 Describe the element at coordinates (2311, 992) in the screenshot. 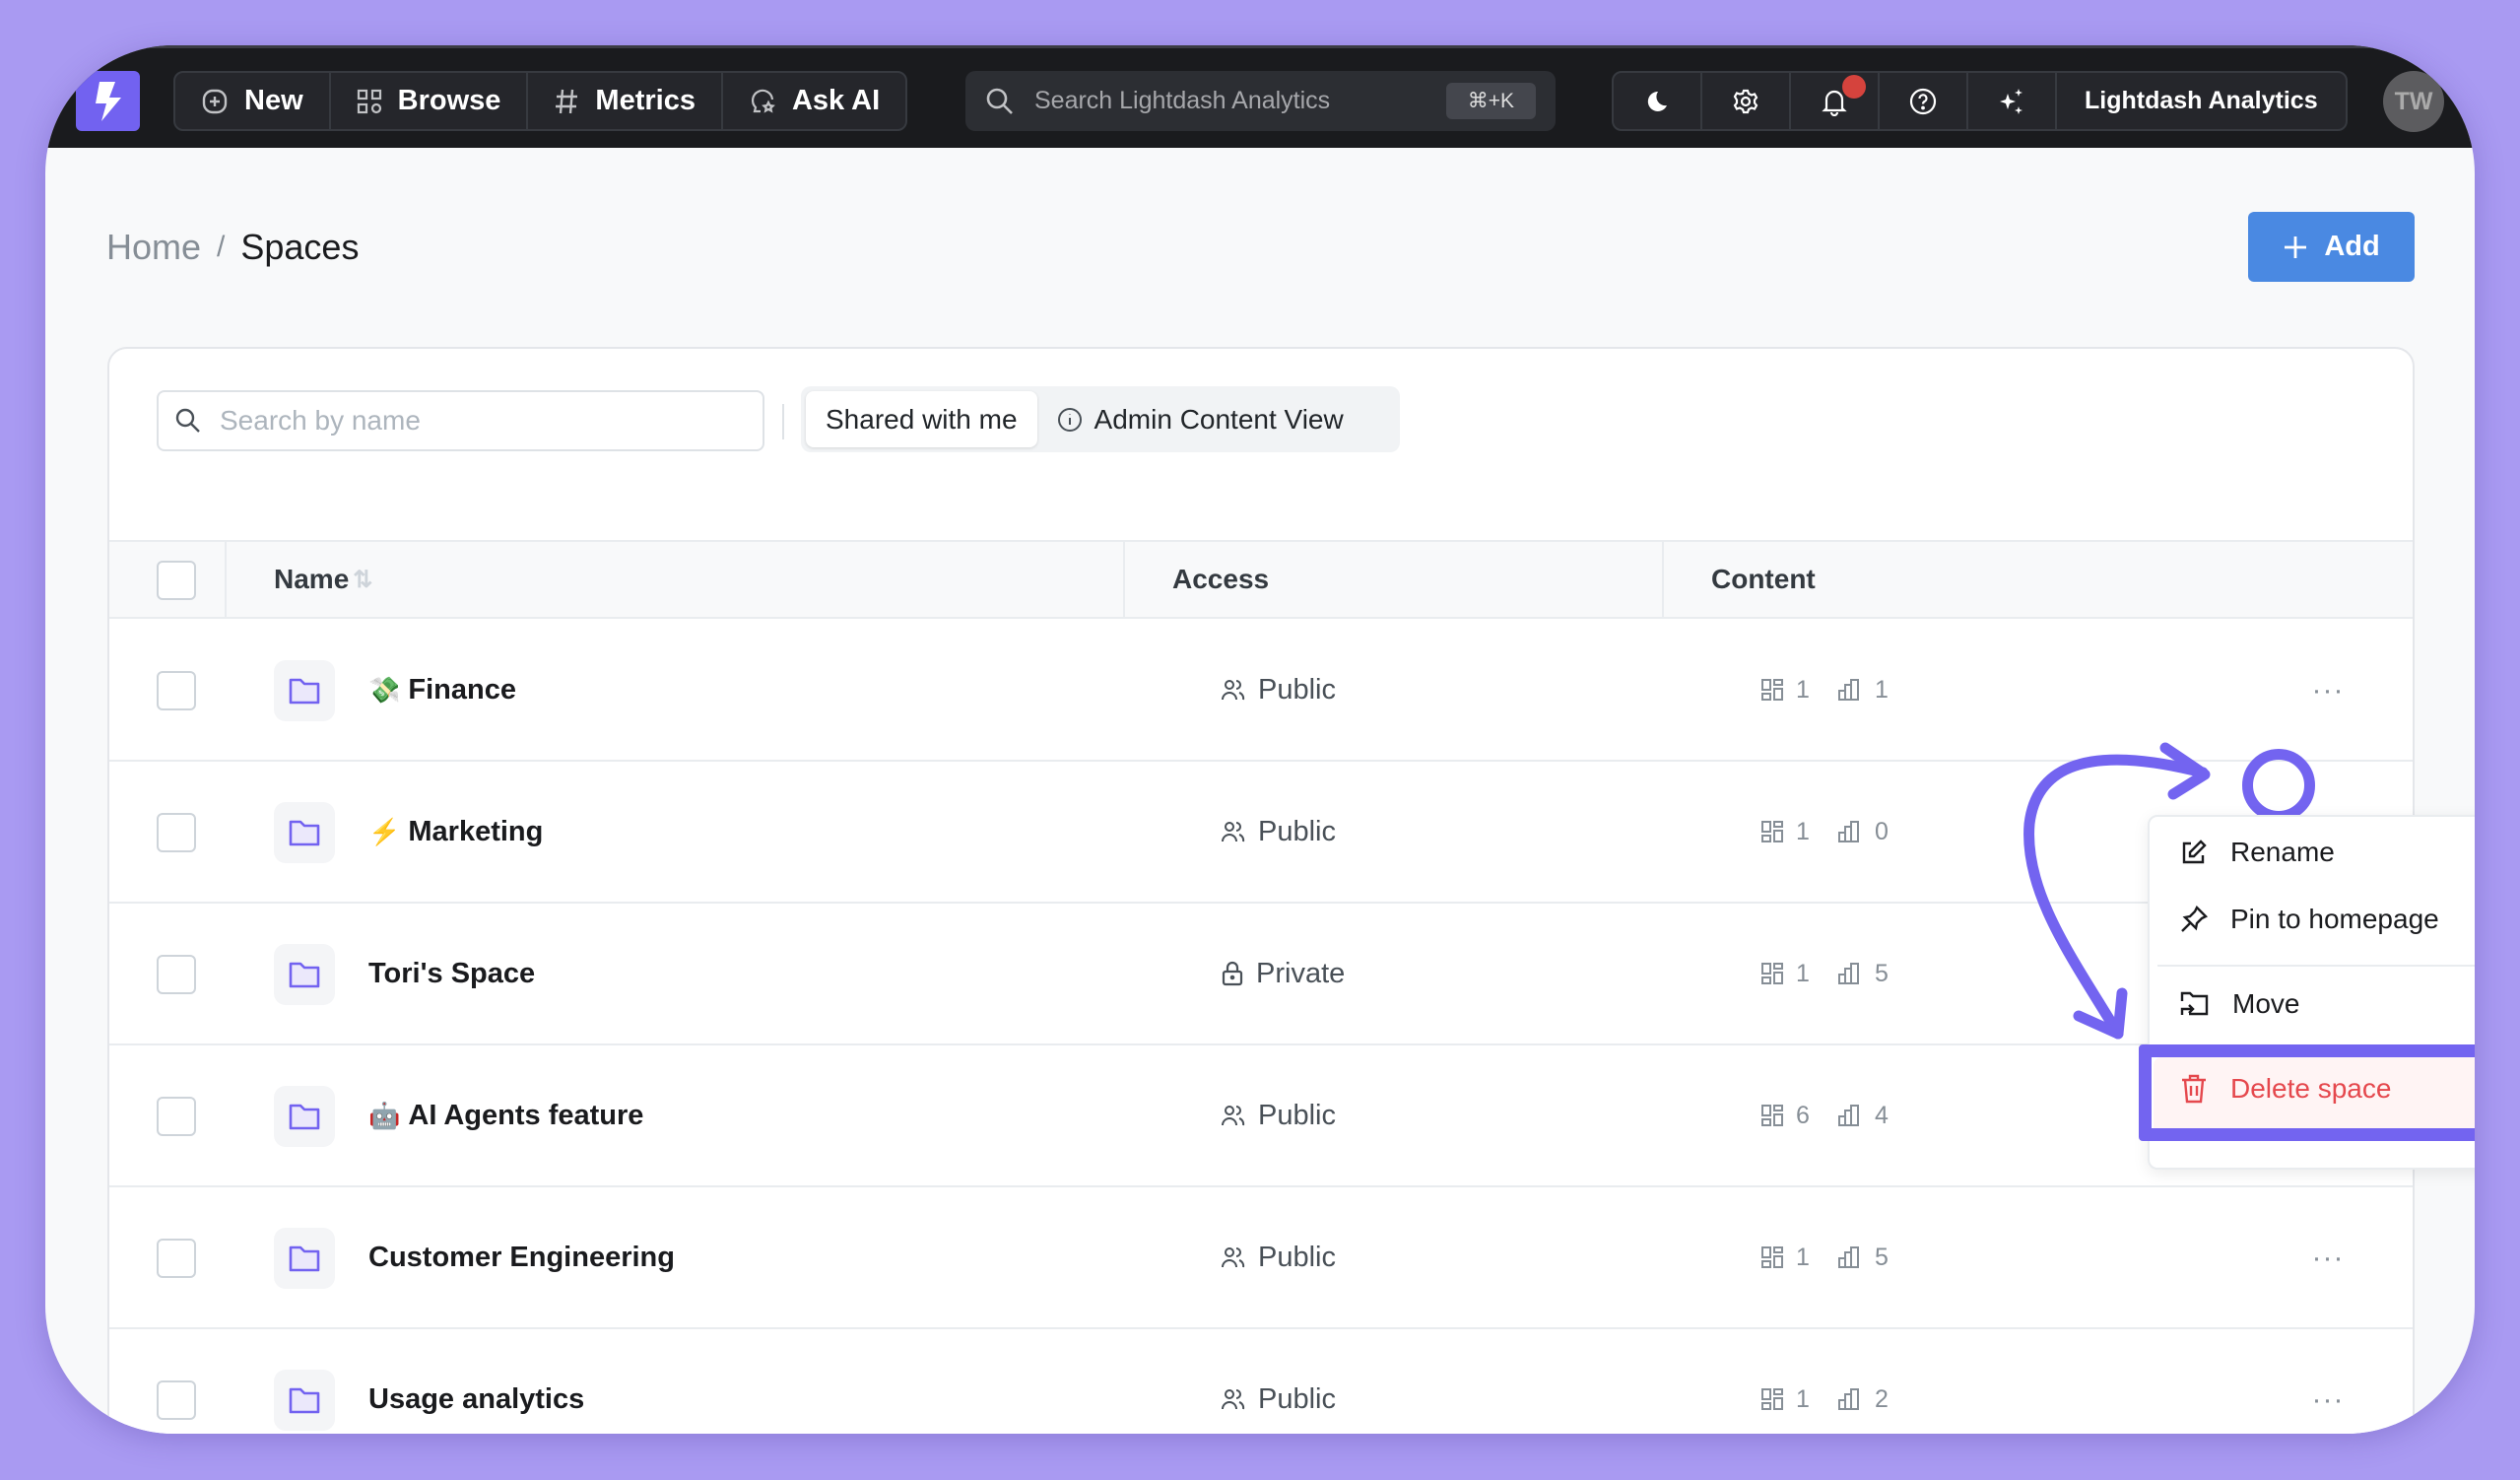

I see `space-context-menu: Rename Pin to homepage Move Delete space` at that location.